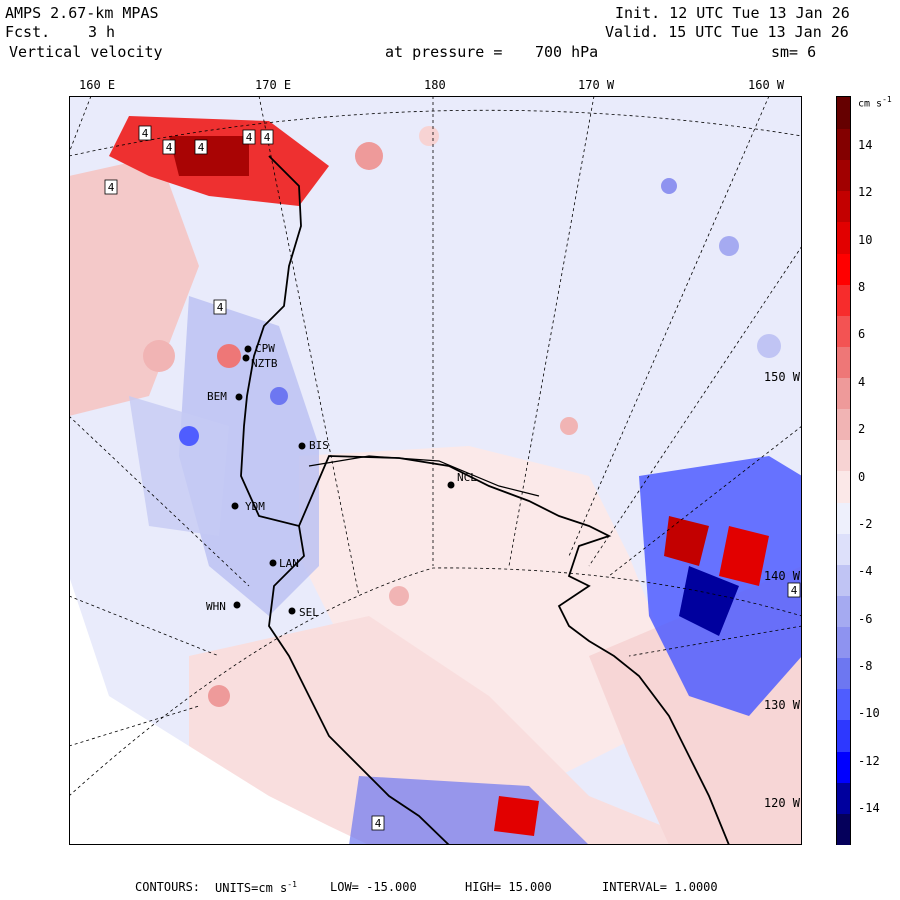  What do you see at coordinates (359, 685) in the screenshot?
I see `coastline-west` at bounding box center [359, 685].